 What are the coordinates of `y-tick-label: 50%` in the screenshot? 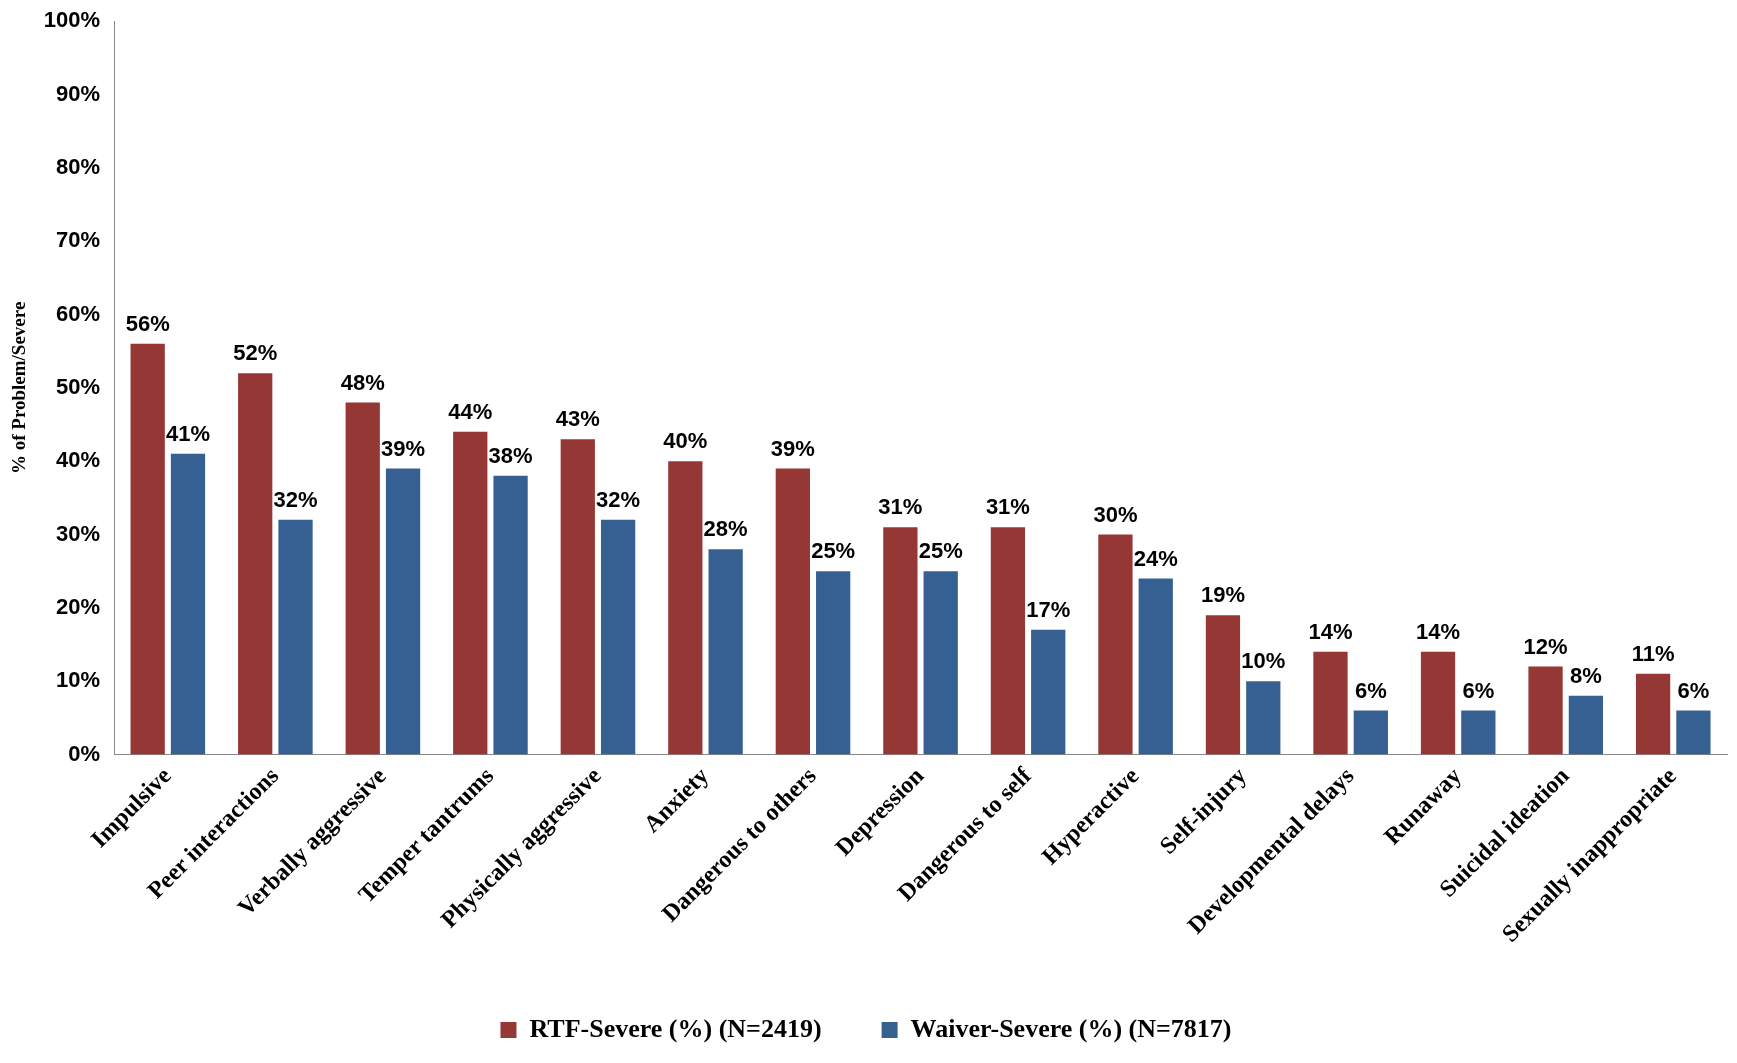 It's located at (78, 386).